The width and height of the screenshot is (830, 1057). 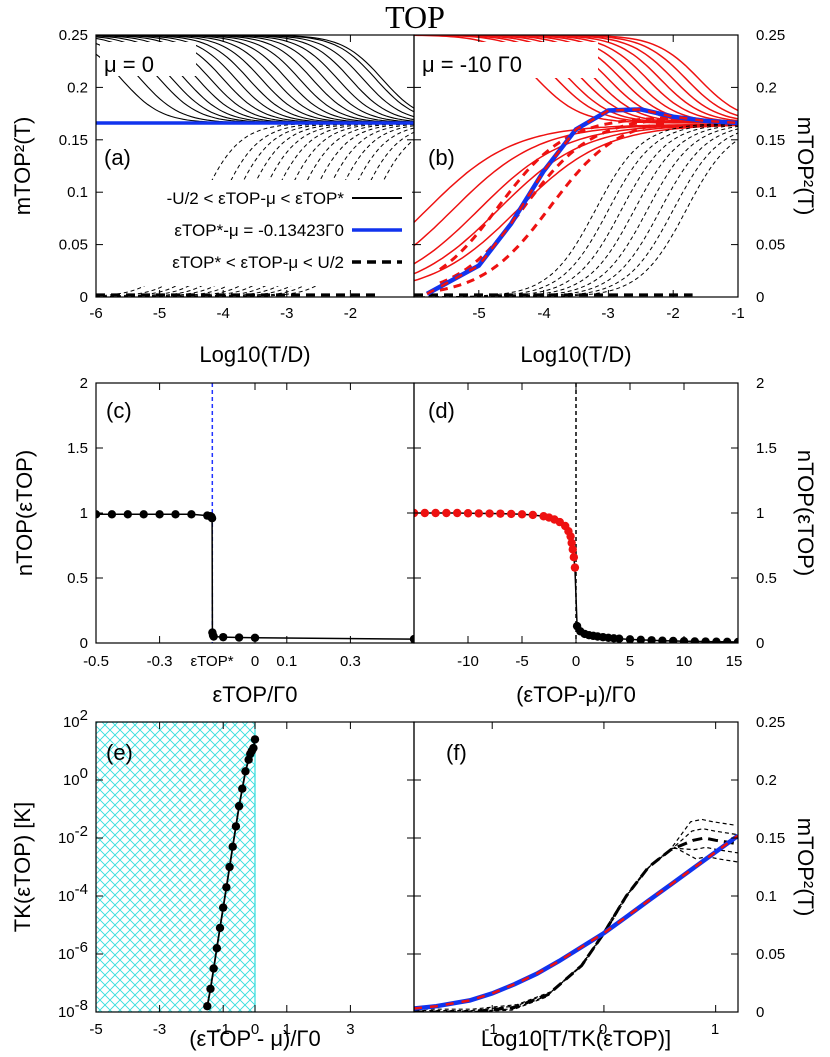 I want to click on figure-title: TOP, so click(x=415, y=17).